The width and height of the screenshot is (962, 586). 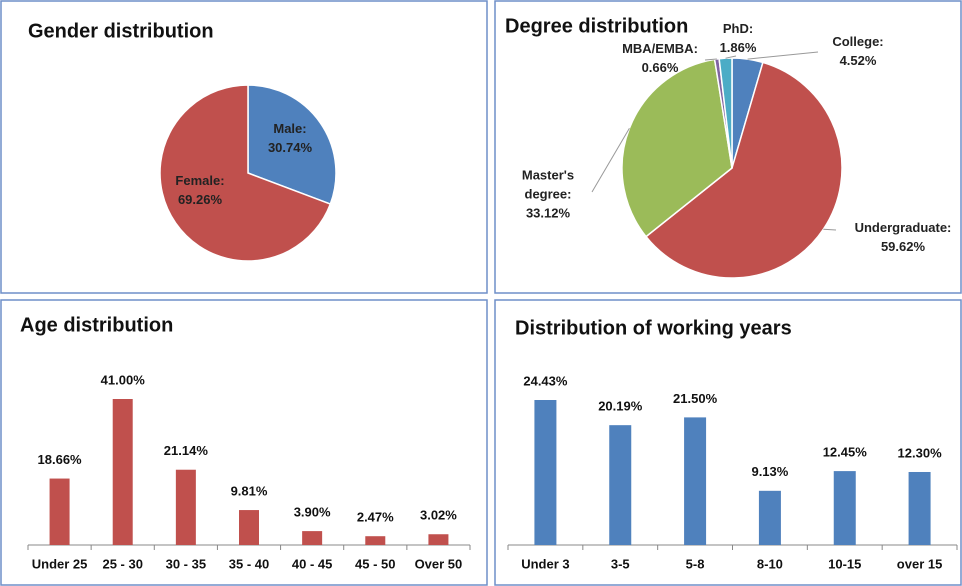 I want to click on slice-category: Male:, so click(x=290, y=128).